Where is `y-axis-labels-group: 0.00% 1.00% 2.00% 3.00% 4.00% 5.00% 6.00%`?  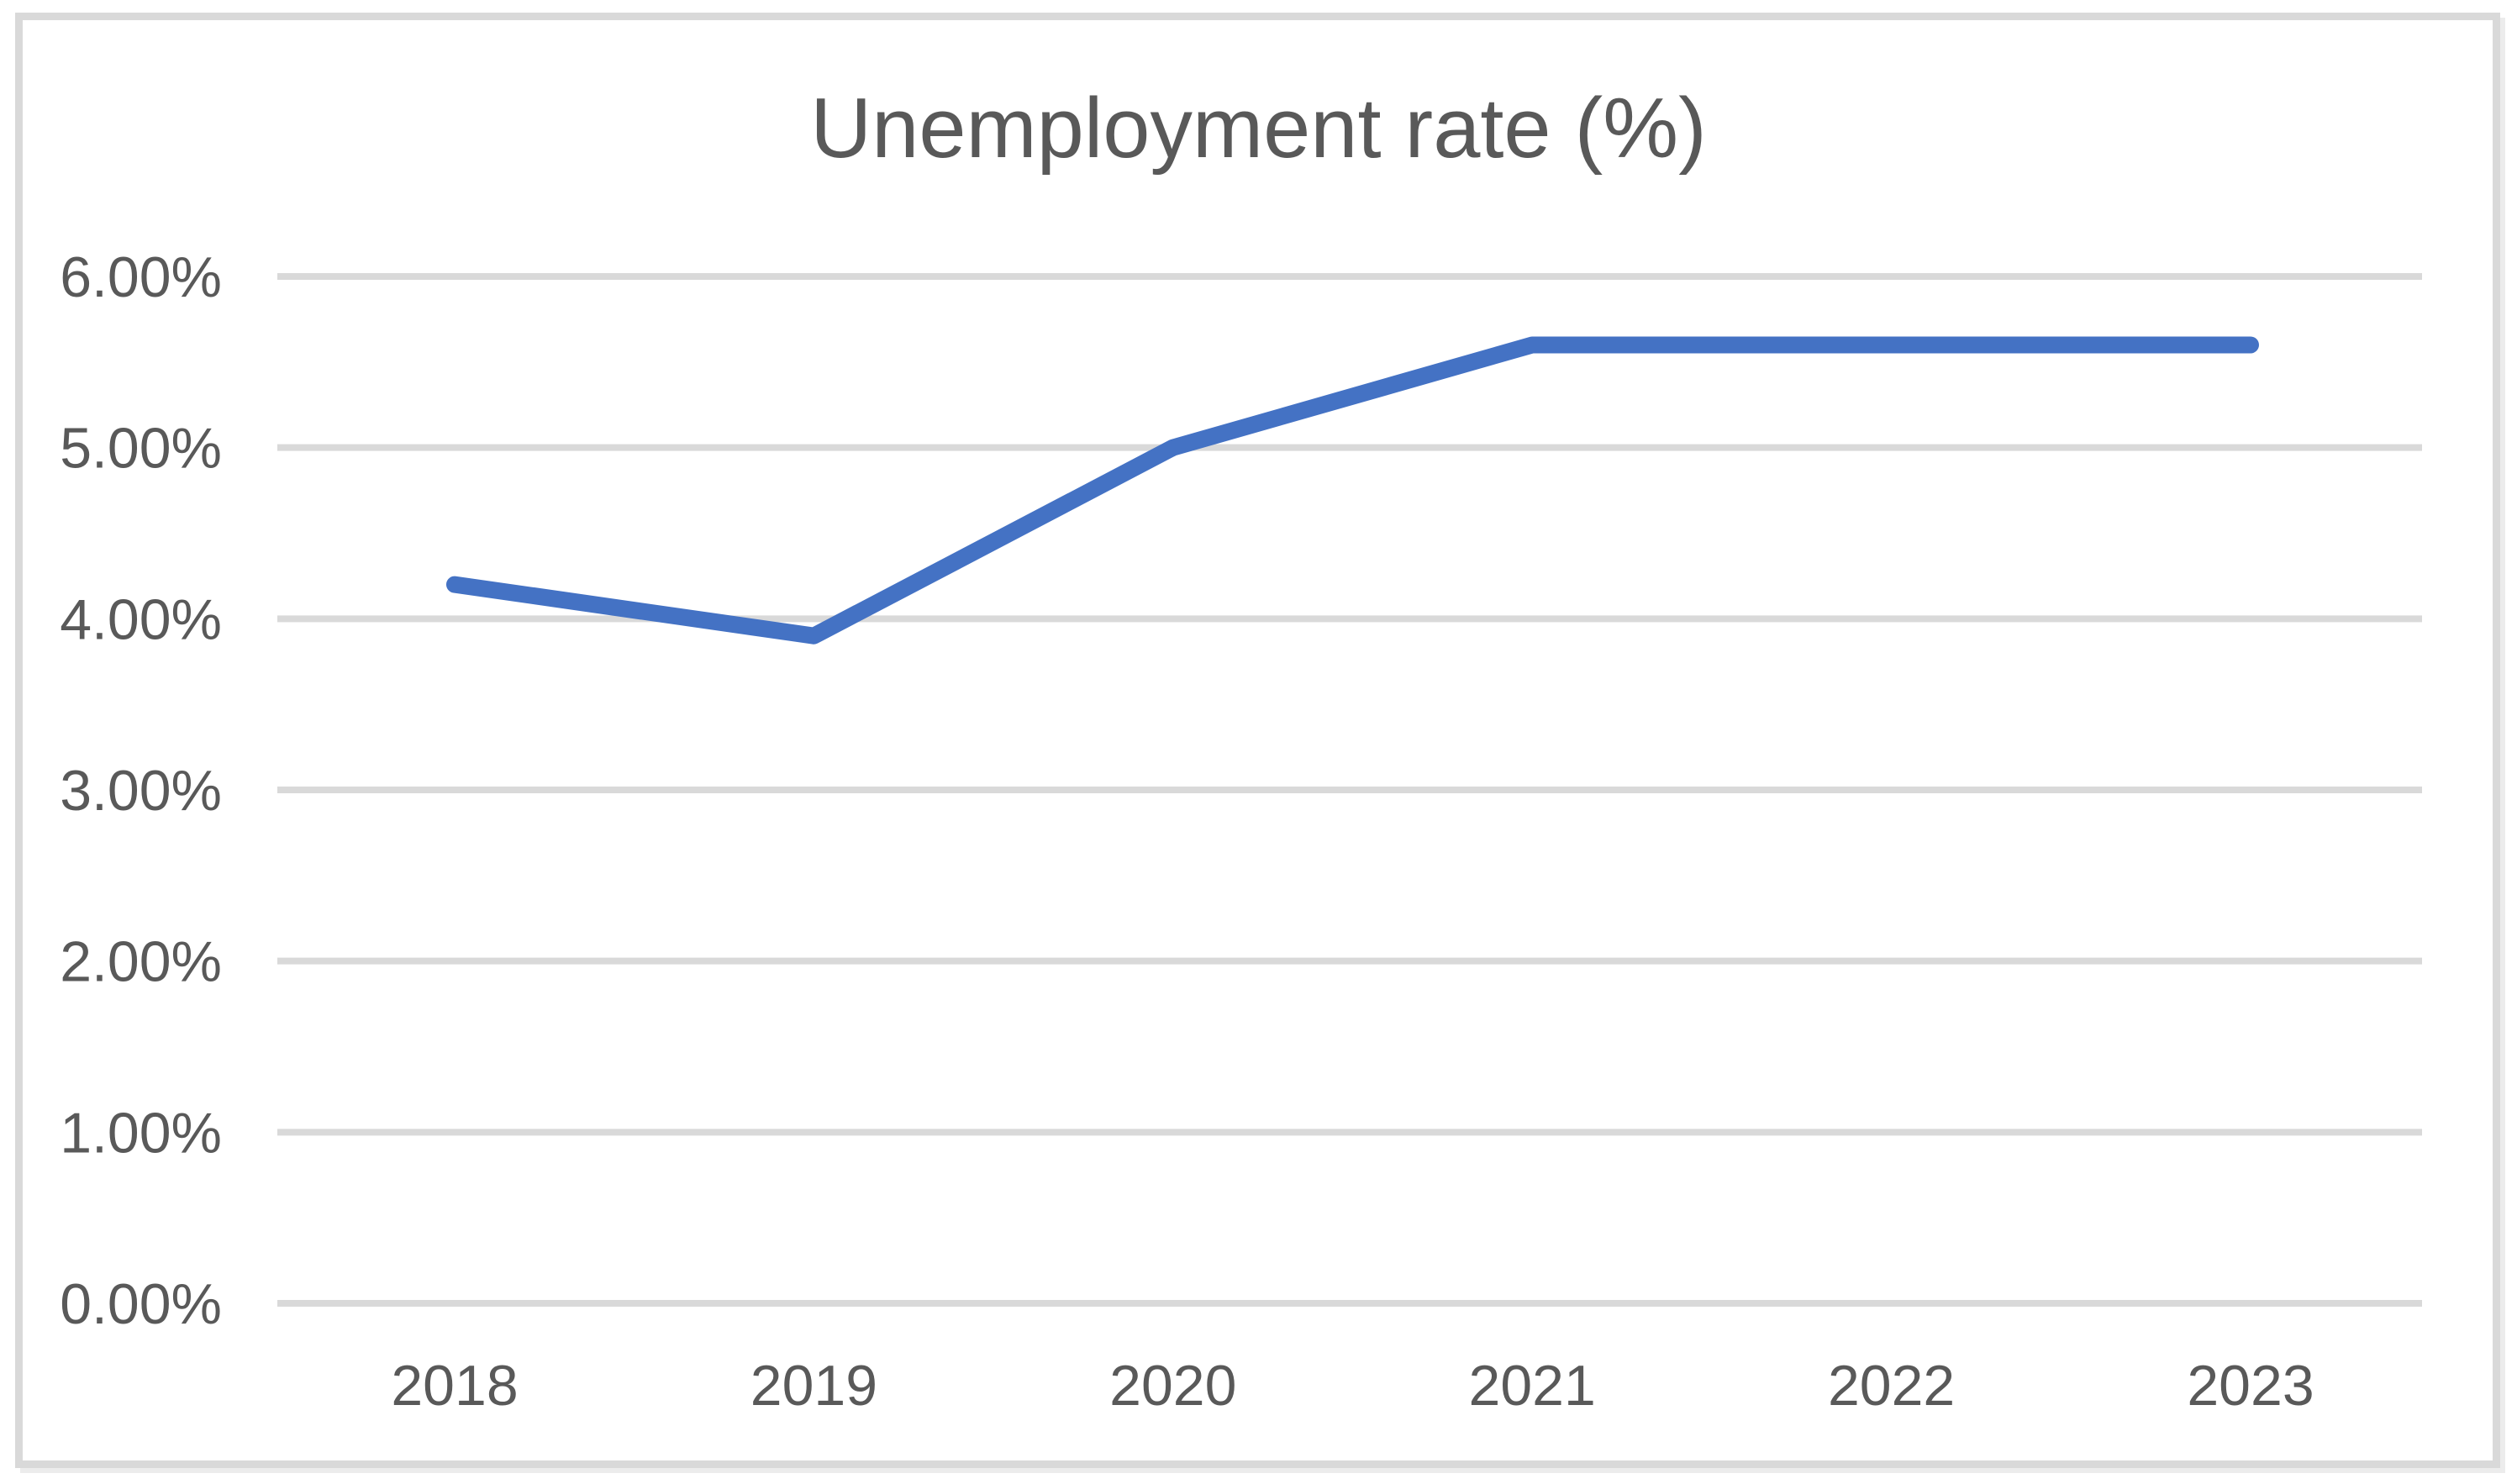
y-axis-labels-group: 0.00% 1.00% 2.00% 3.00% 4.00% 5.00% 6.00% is located at coordinates (141, 790).